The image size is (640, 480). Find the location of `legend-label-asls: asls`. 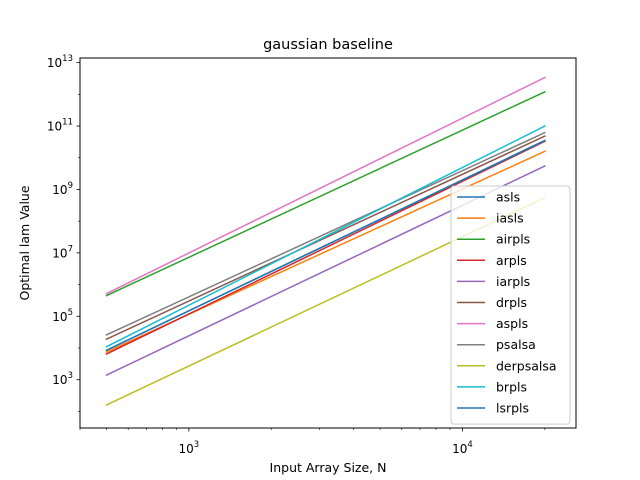

legend-label-asls: asls is located at coordinates (508, 197).